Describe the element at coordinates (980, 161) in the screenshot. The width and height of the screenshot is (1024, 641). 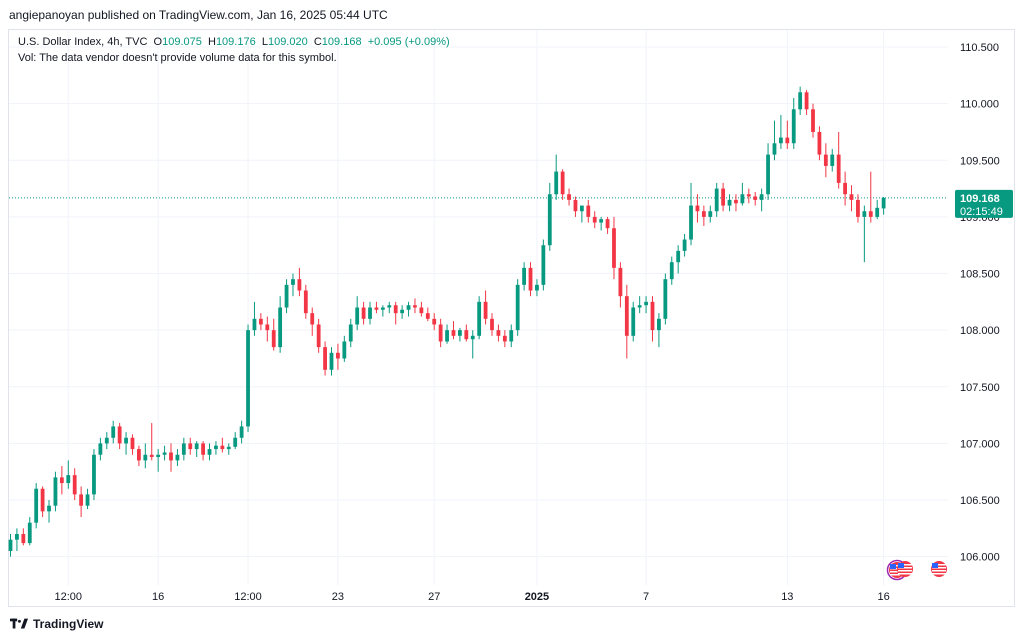
I see `price-tick-label: 109.500` at that location.